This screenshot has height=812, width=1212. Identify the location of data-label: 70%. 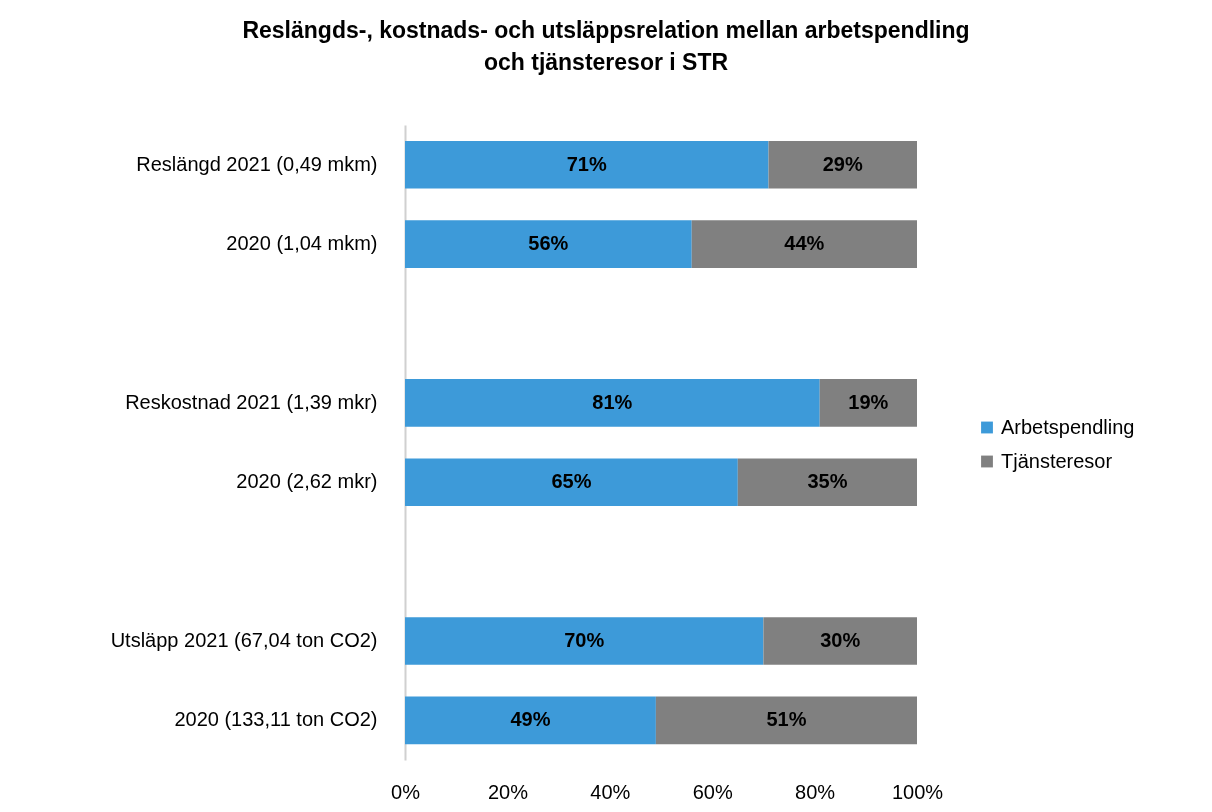
(584, 639).